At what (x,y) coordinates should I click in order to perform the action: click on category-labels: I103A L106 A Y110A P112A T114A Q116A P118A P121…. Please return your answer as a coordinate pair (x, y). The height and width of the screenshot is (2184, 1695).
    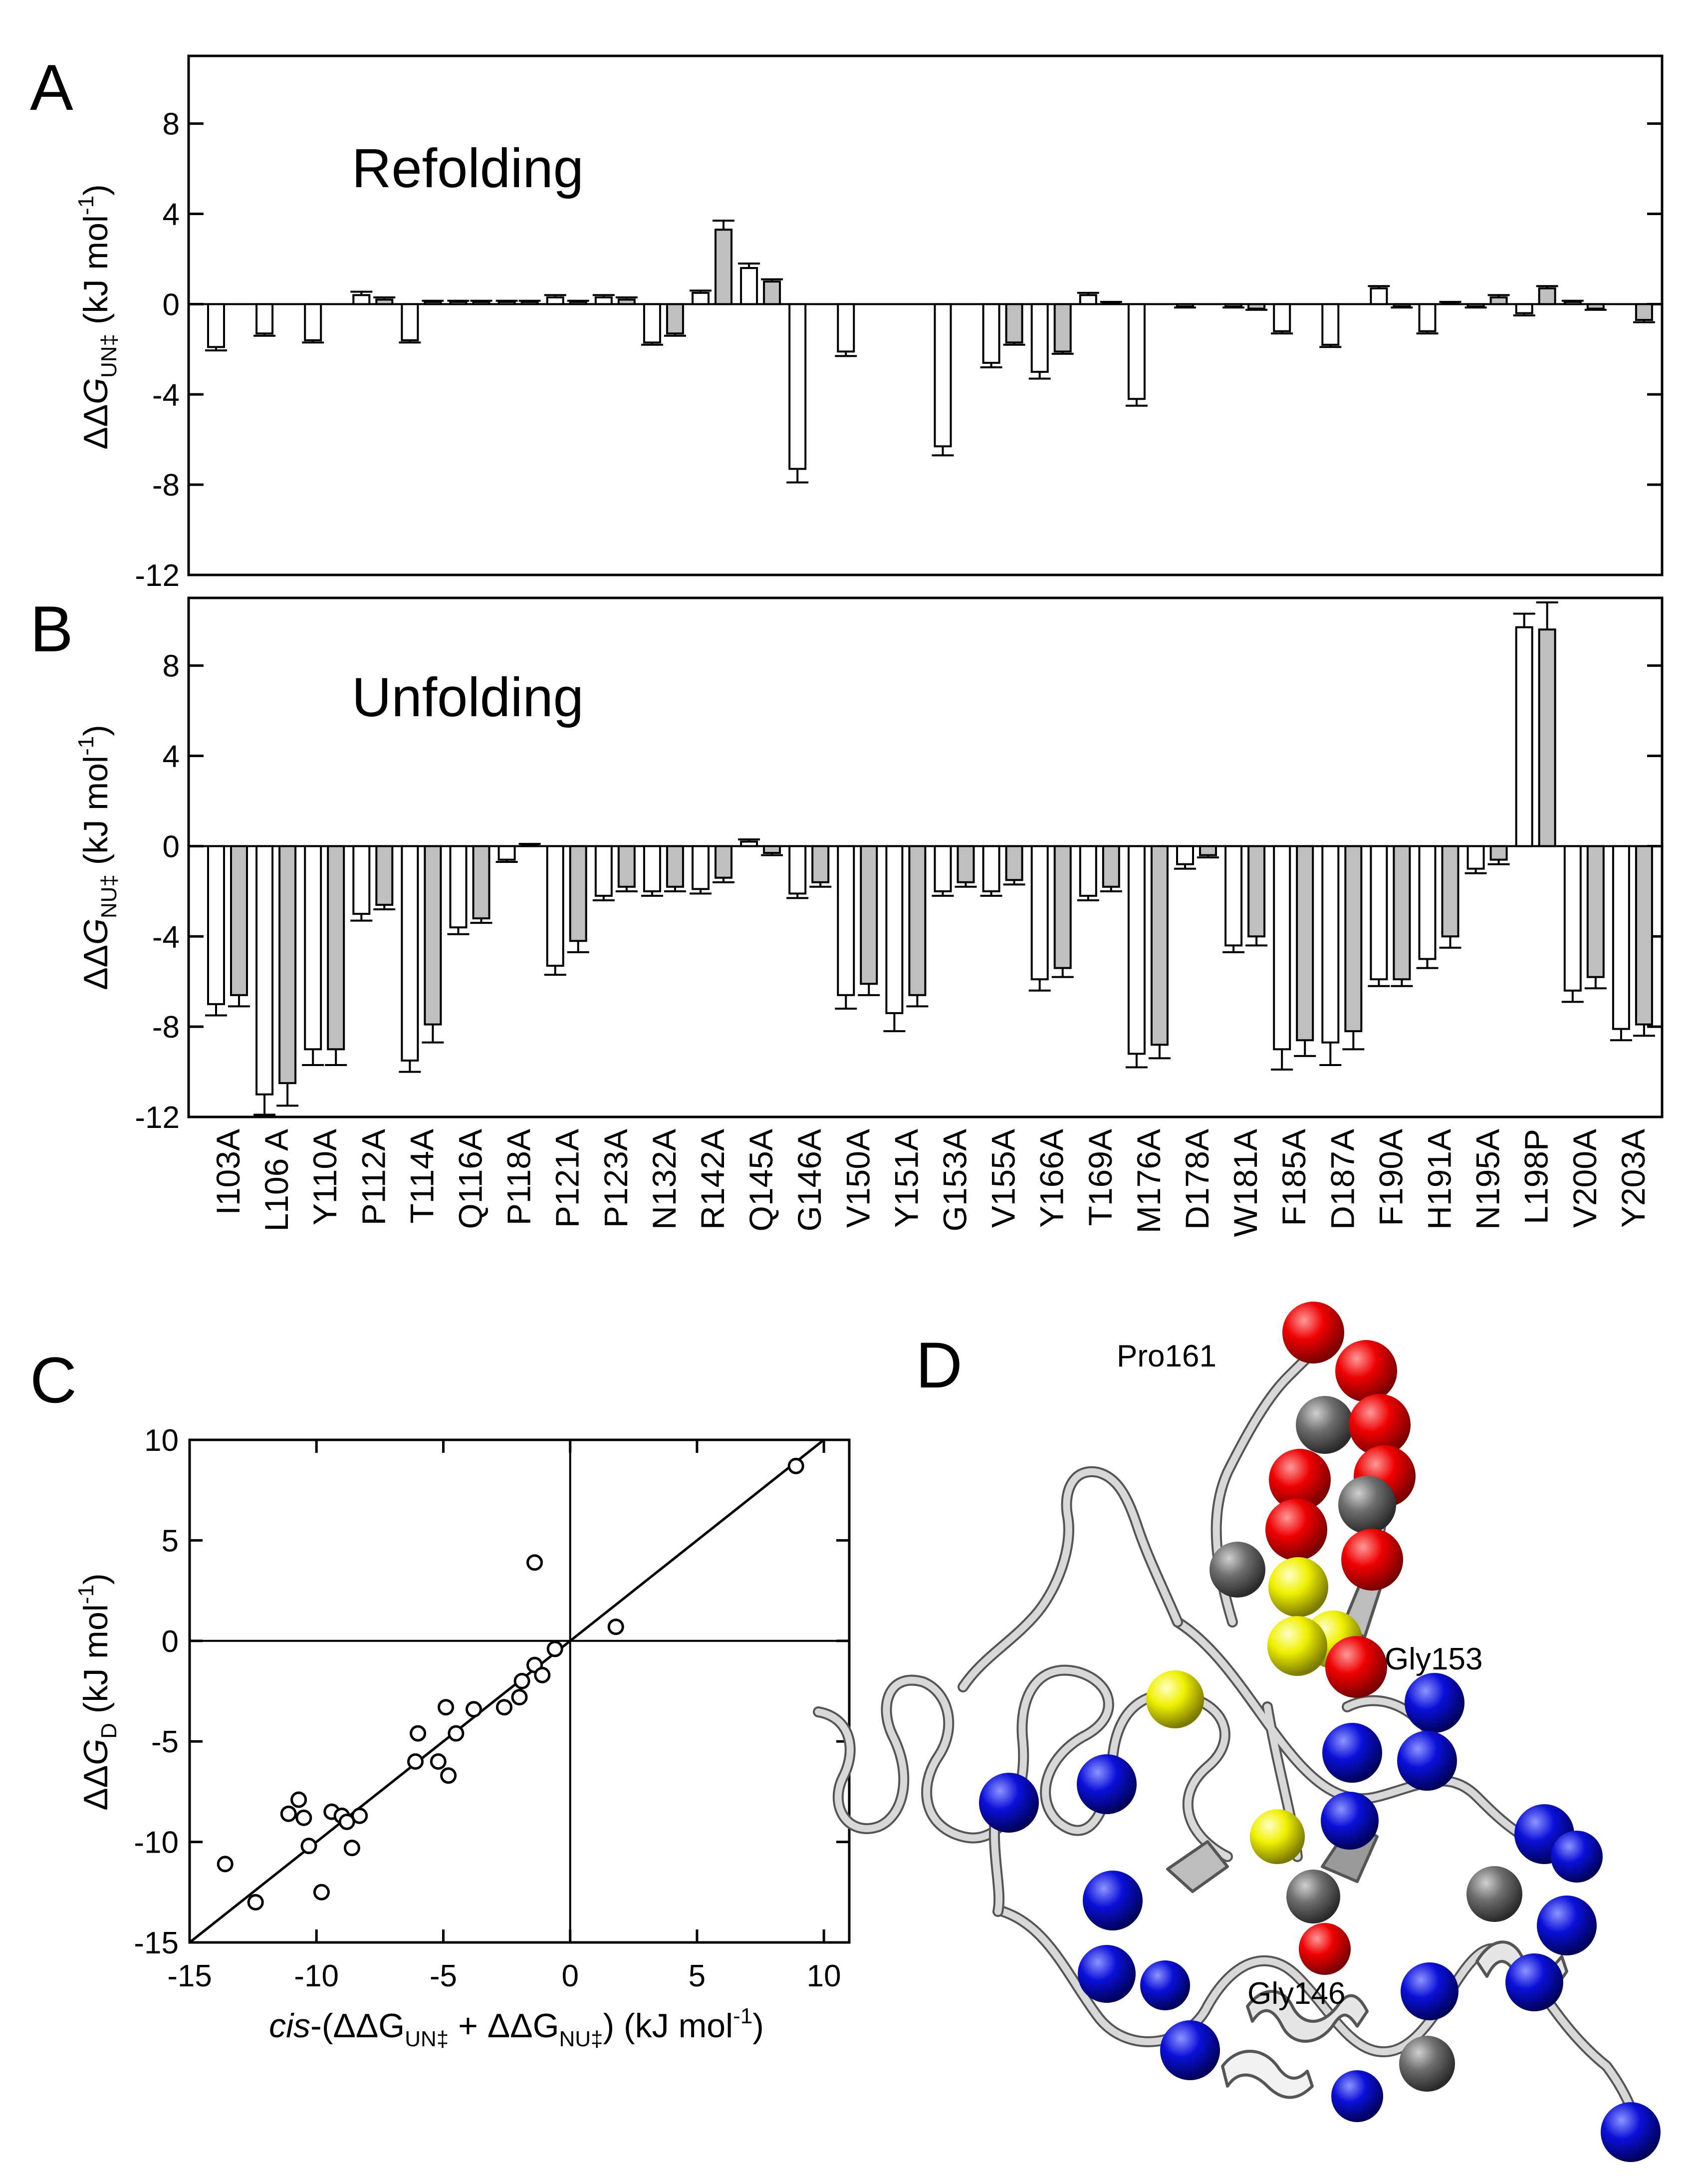
    Looking at the image, I should click on (931, 1183).